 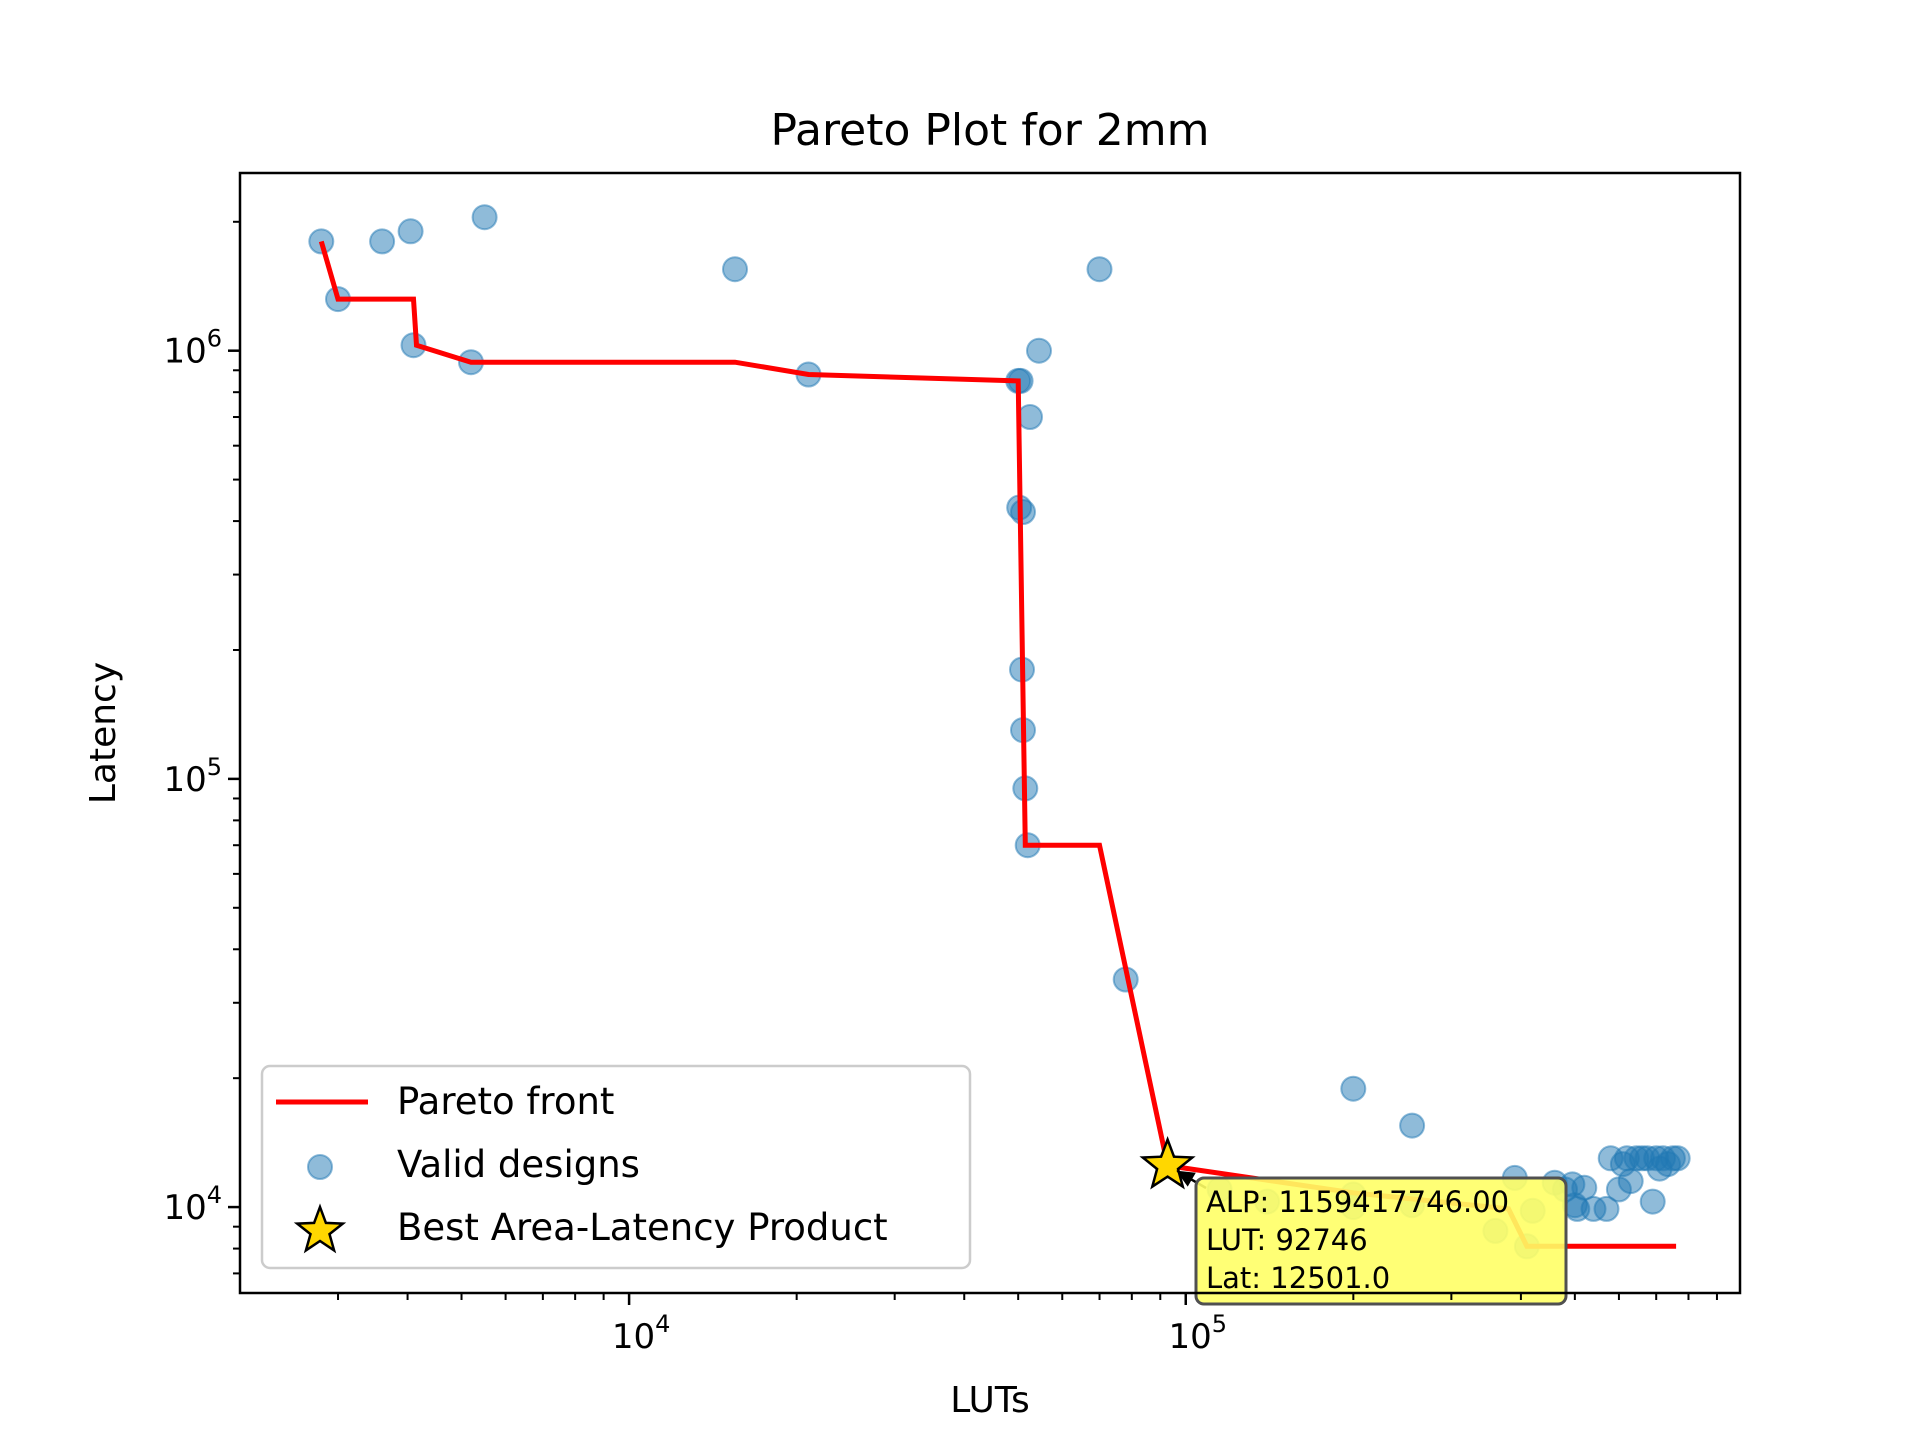 I want to click on legend-best-label: Best Area-Latency Product, so click(x=642, y=1227).